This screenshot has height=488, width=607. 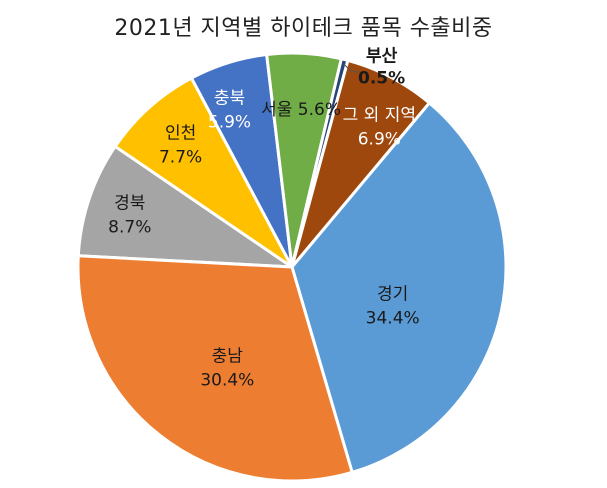 What do you see at coordinates (379, 116) in the screenshot?
I see `slice-label-그-외-지역: 그 외 지역` at bounding box center [379, 116].